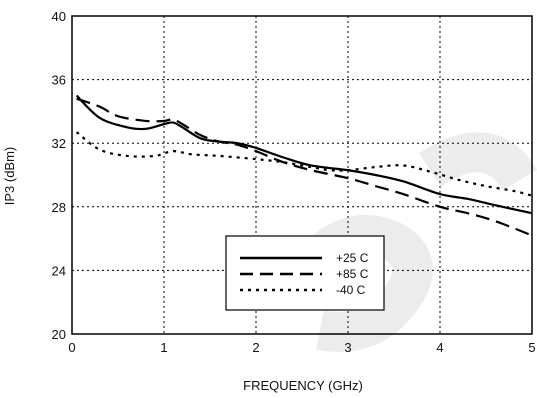 The width and height of the screenshot is (537, 398). Describe the element at coordinates (163, 347) in the screenshot. I see `x-tick-label: 1` at that location.